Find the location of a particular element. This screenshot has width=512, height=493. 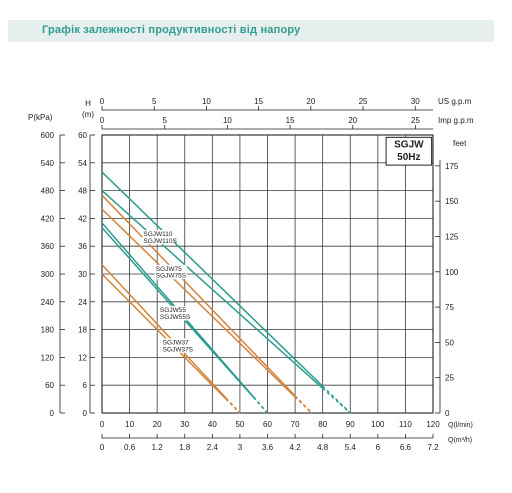

series-line-dashed-sgjw55s is located at coordinates (261, 405).